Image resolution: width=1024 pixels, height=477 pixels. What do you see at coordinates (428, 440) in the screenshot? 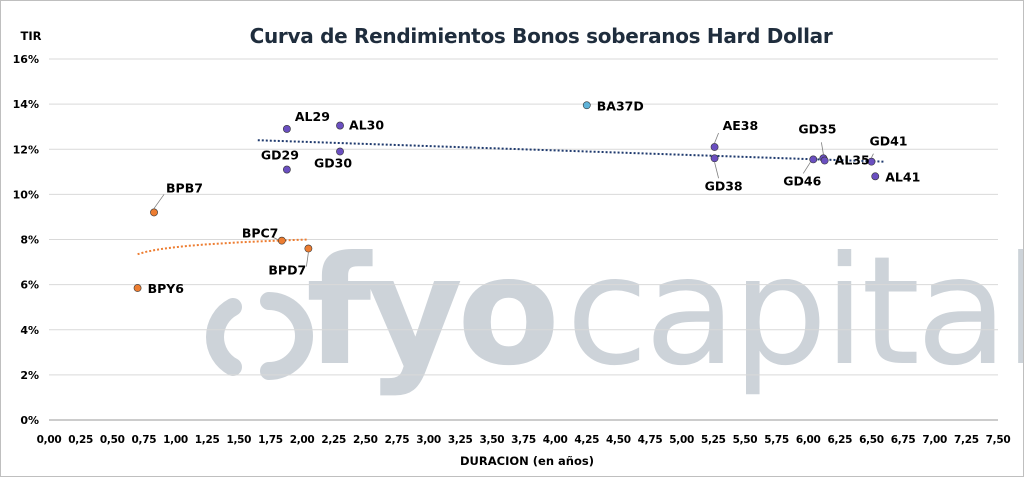
I see `x-tick-label: 3,00` at bounding box center [428, 440].